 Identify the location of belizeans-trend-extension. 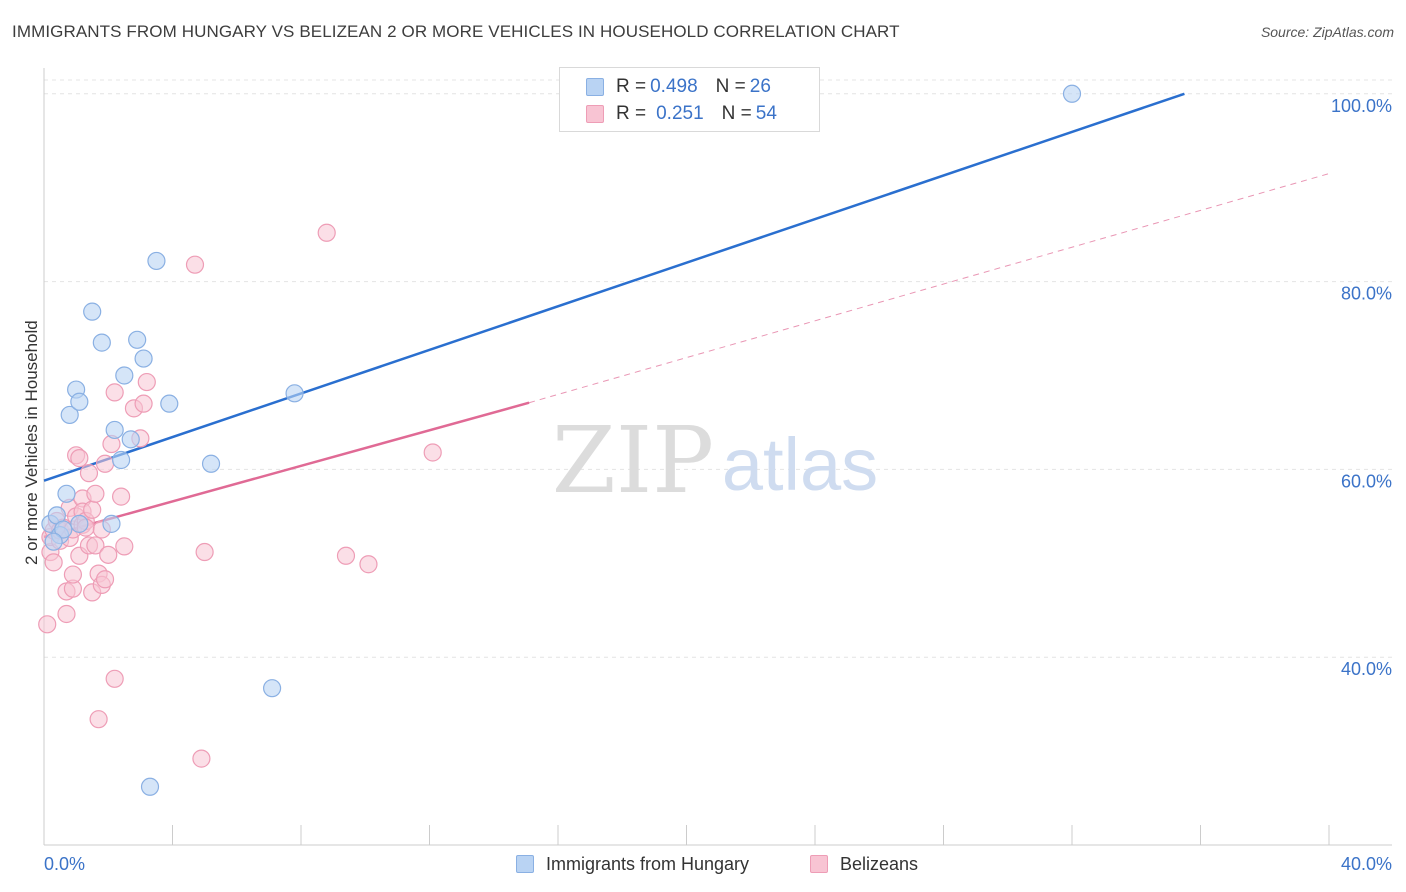
(929, 288).